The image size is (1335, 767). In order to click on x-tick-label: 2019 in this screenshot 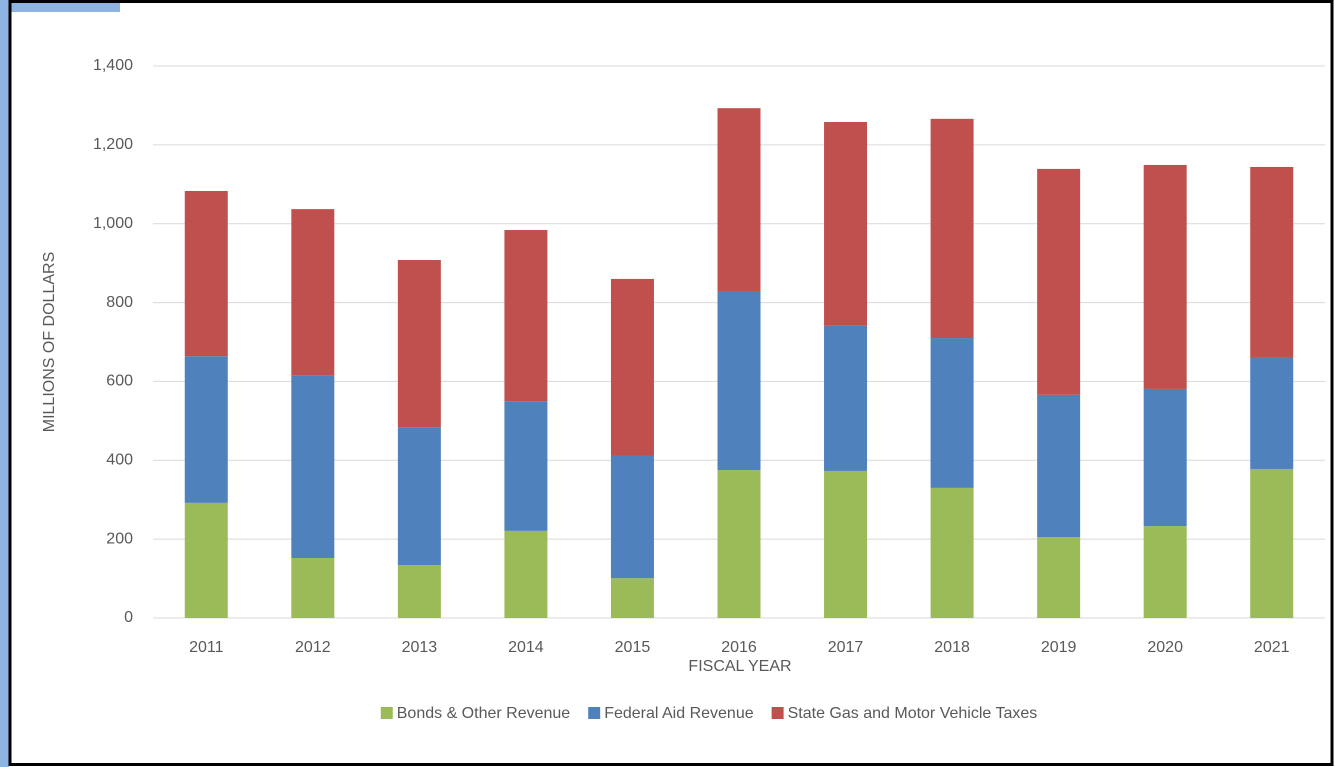, I will do `click(1059, 647)`.